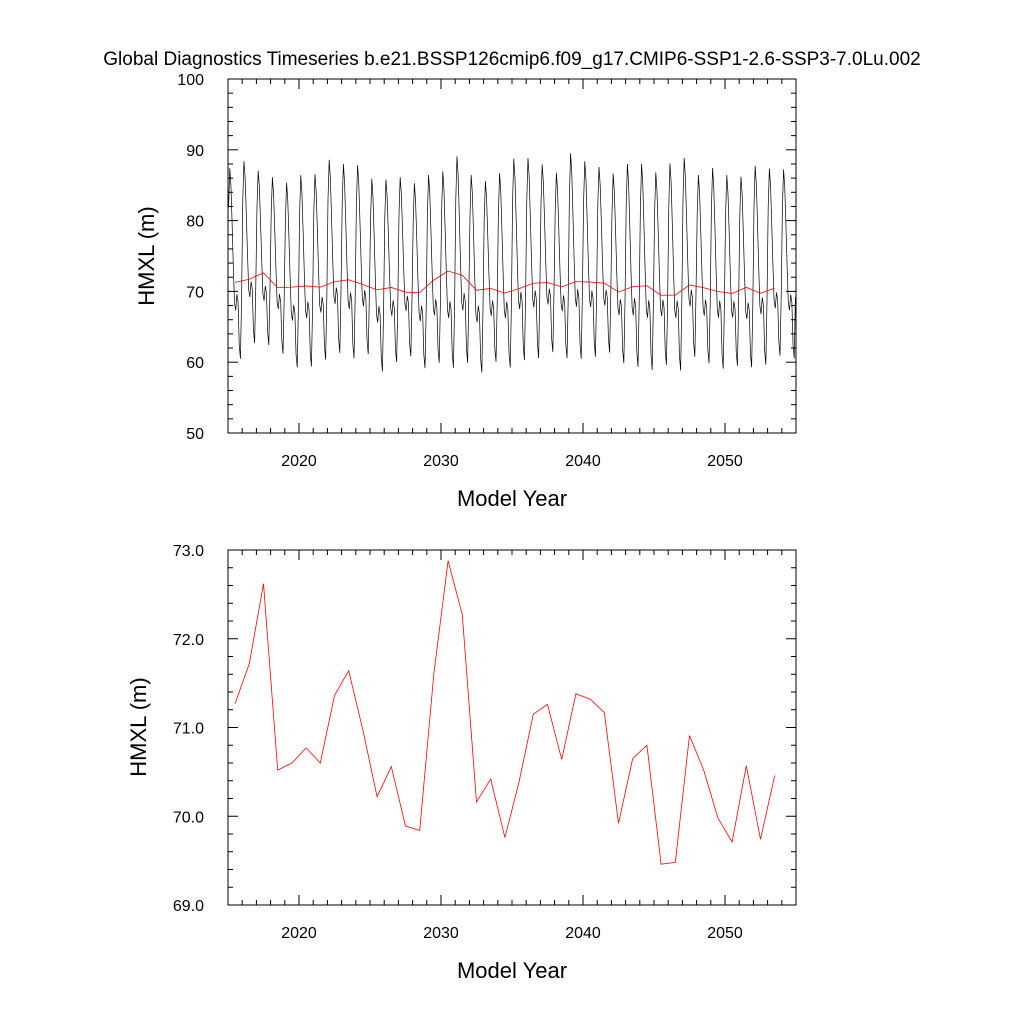 This screenshot has height=1024, width=1024. Describe the element at coordinates (505, 283) in the screenshot. I see `top-annual-mean-series-line` at that location.